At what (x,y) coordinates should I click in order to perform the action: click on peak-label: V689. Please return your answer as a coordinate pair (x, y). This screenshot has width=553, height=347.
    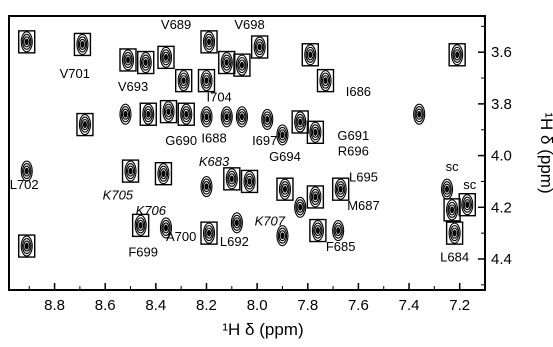
    Looking at the image, I should click on (176, 24).